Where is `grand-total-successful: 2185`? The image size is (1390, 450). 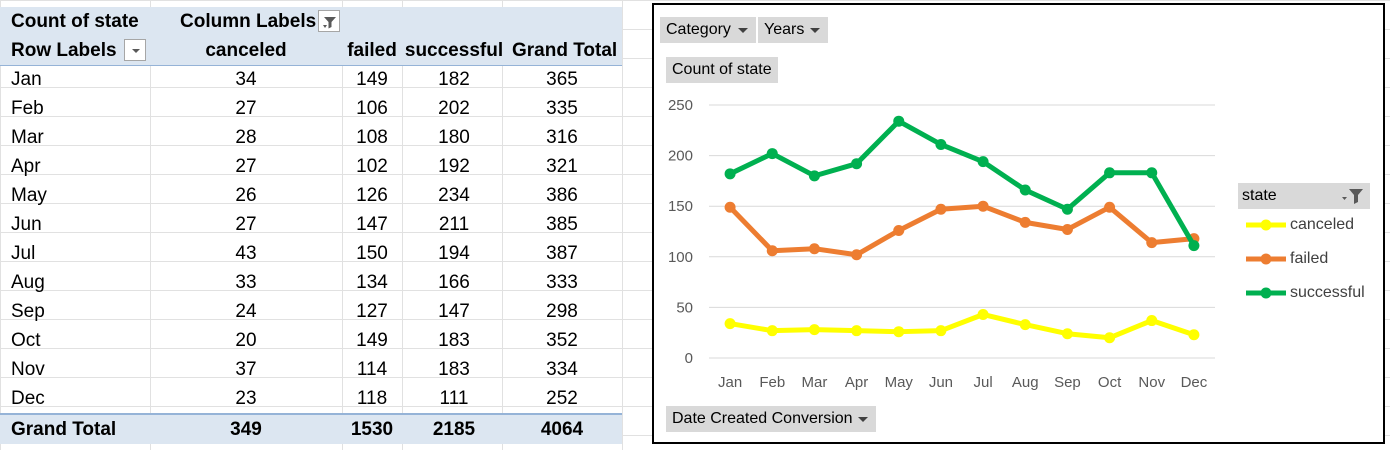 grand-total-successful: 2185 is located at coordinates (454, 429).